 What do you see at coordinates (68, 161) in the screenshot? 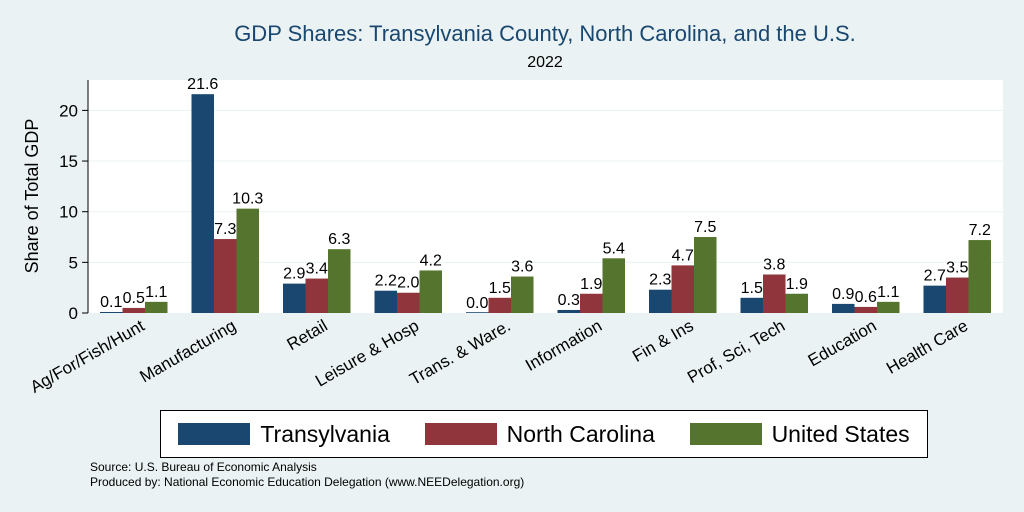
I see `y-tick-label: 15` at bounding box center [68, 161].